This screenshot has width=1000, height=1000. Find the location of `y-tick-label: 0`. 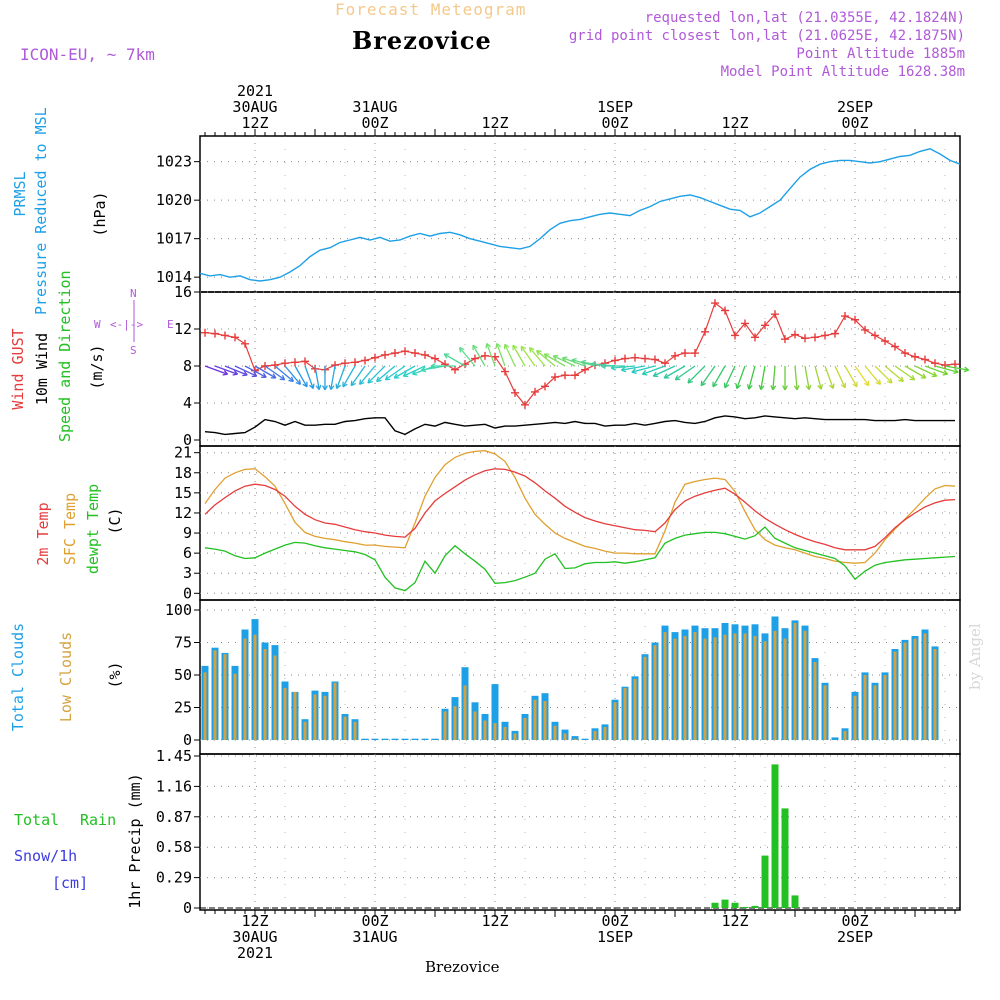

y-tick-label: 0 is located at coordinates (187, 593).